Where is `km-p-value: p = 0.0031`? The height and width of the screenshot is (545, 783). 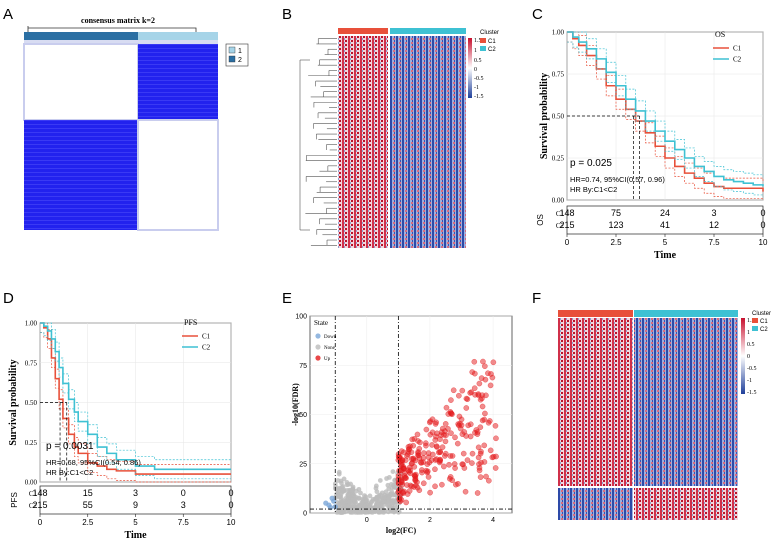 km-p-value: p = 0.0031 is located at coordinates (70, 446).